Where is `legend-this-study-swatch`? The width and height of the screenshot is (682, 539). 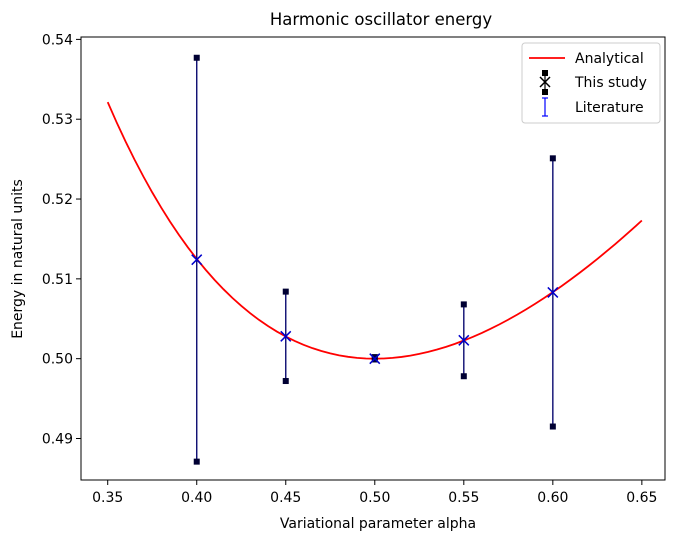 legend-this-study-swatch is located at coordinates (545, 82).